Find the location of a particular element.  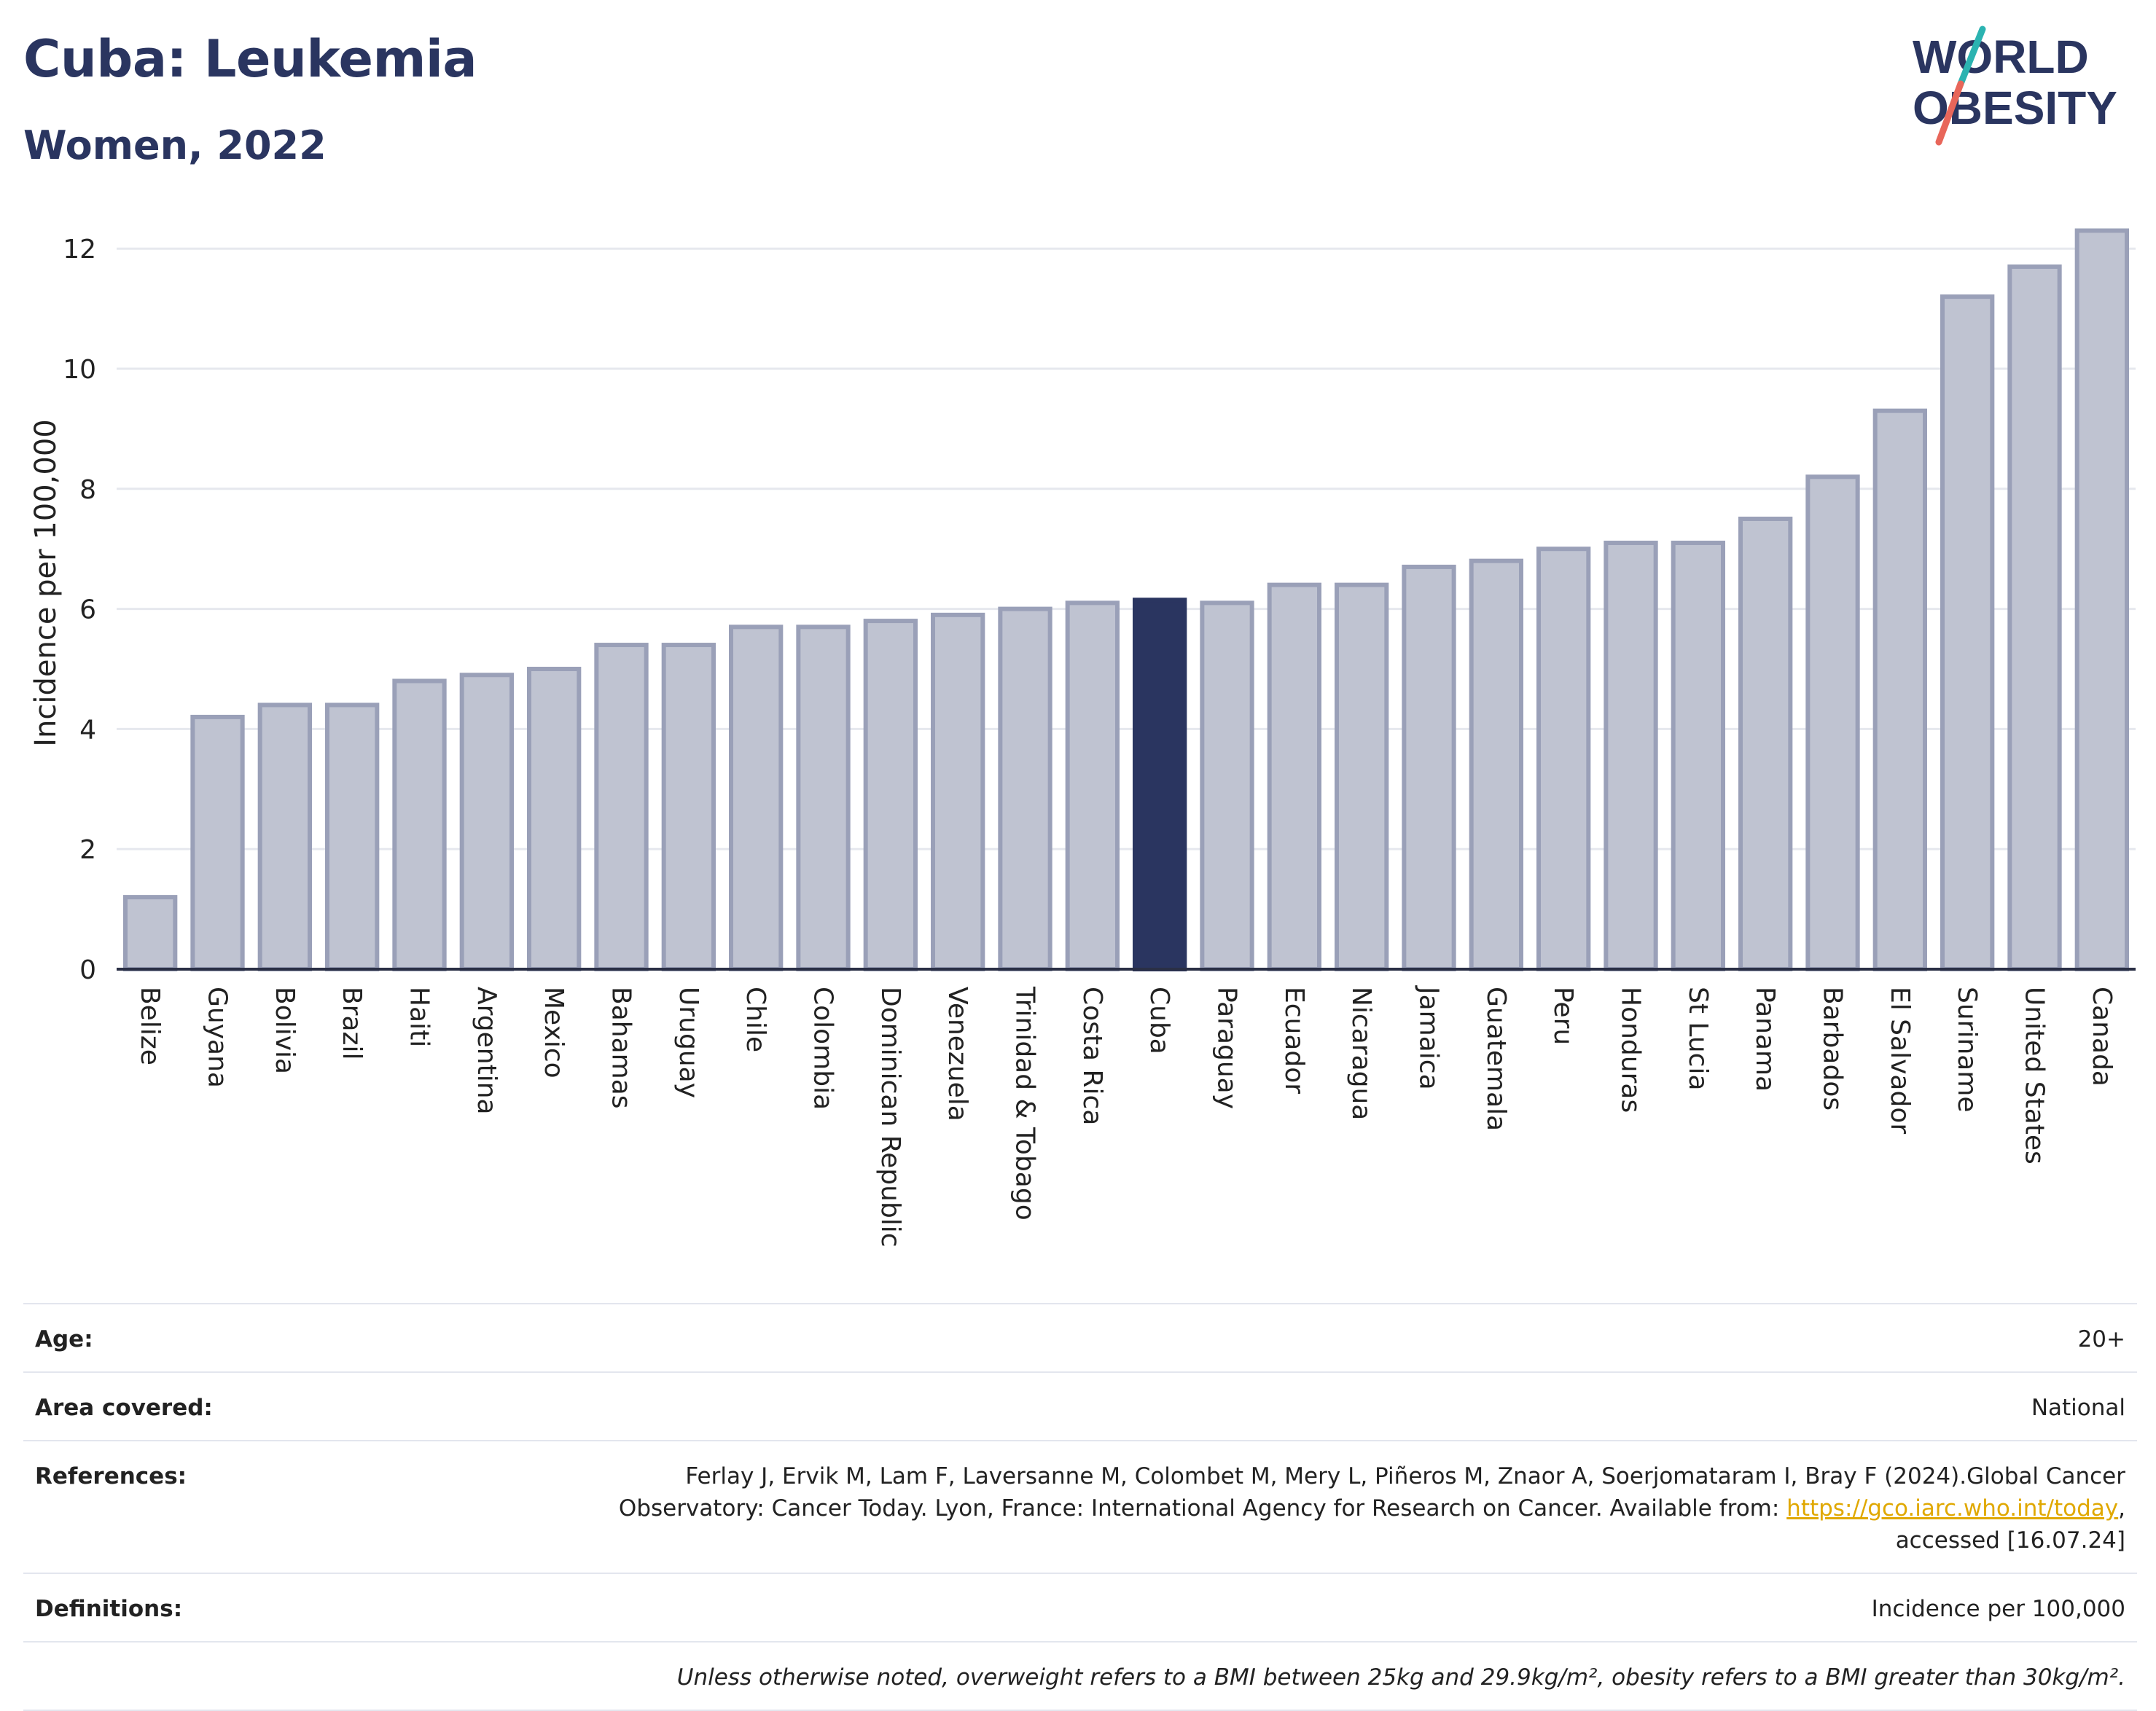

chart-subtitle: Women, 2022 is located at coordinates (175, 145).